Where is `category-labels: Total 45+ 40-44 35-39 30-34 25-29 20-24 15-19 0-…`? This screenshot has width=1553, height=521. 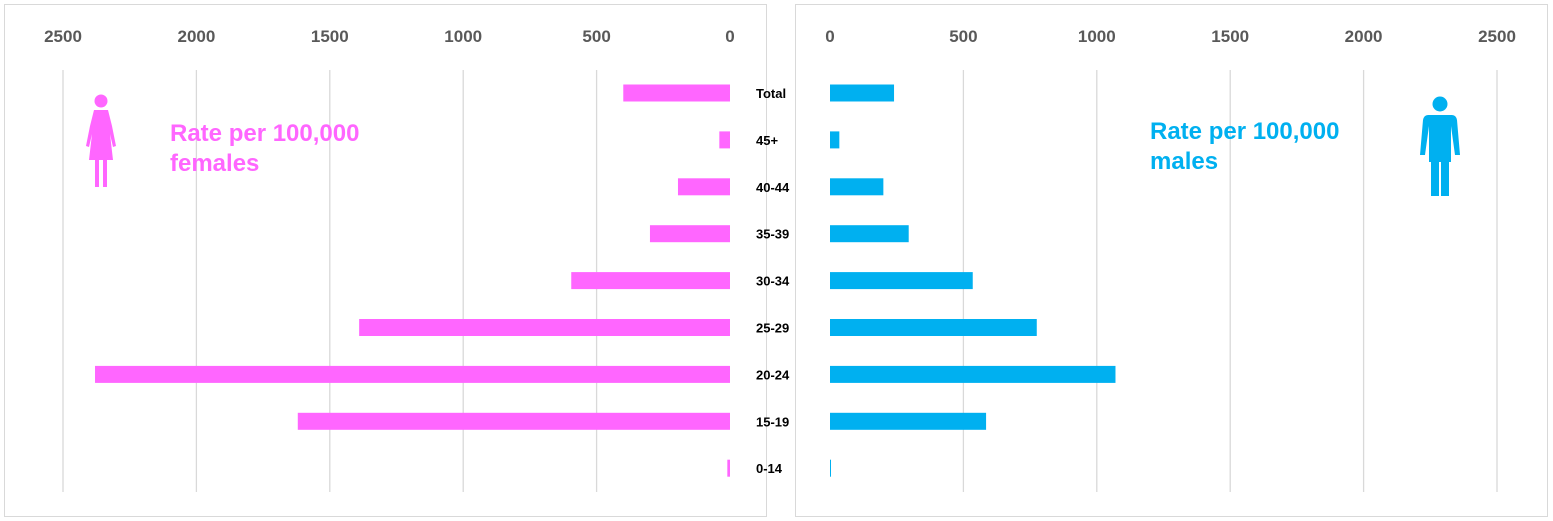 category-labels: Total 45+ 40-44 35-39 30-34 25-29 20-24 15-19 0-… is located at coordinates (773, 281).